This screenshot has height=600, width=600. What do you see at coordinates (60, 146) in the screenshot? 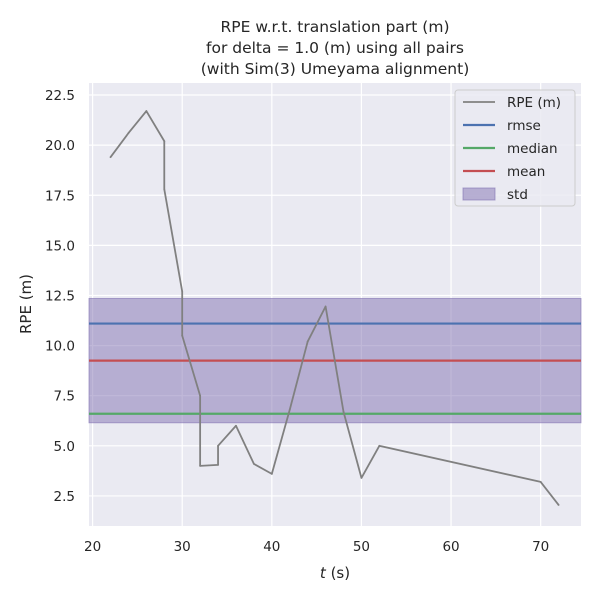
I see `y-tick-label: 20.0` at bounding box center [60, 146].